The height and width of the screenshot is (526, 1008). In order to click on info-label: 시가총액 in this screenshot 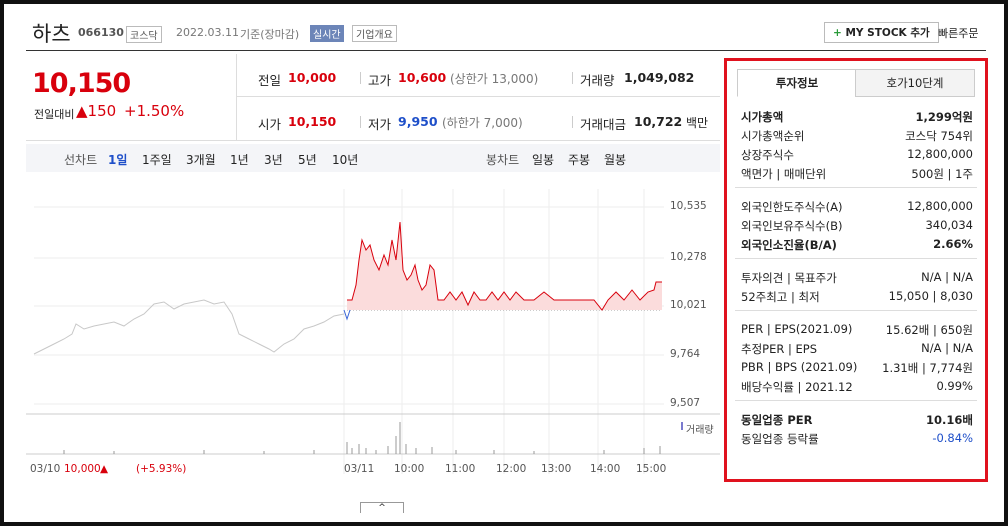, I will do `click(762, 117)`.